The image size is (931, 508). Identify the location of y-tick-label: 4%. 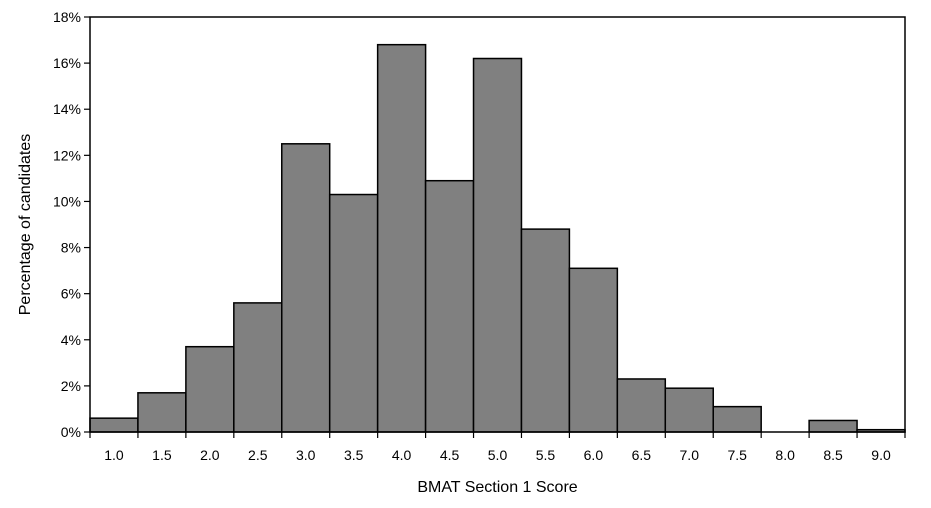
(71, 340).